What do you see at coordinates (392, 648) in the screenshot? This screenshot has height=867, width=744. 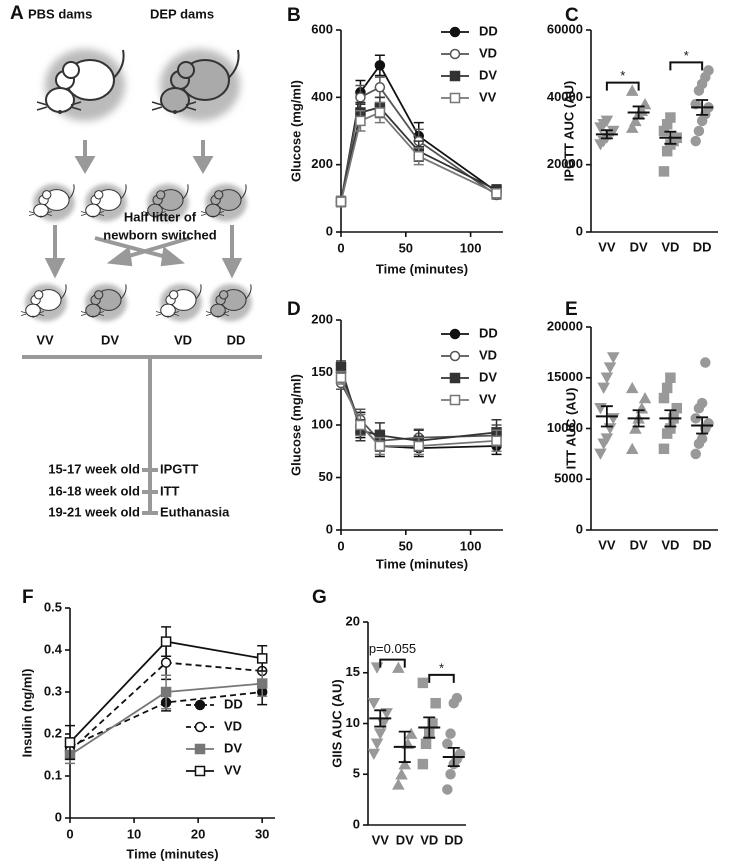 I see `annotation: p=0.055` at bounding box center [392, 648].